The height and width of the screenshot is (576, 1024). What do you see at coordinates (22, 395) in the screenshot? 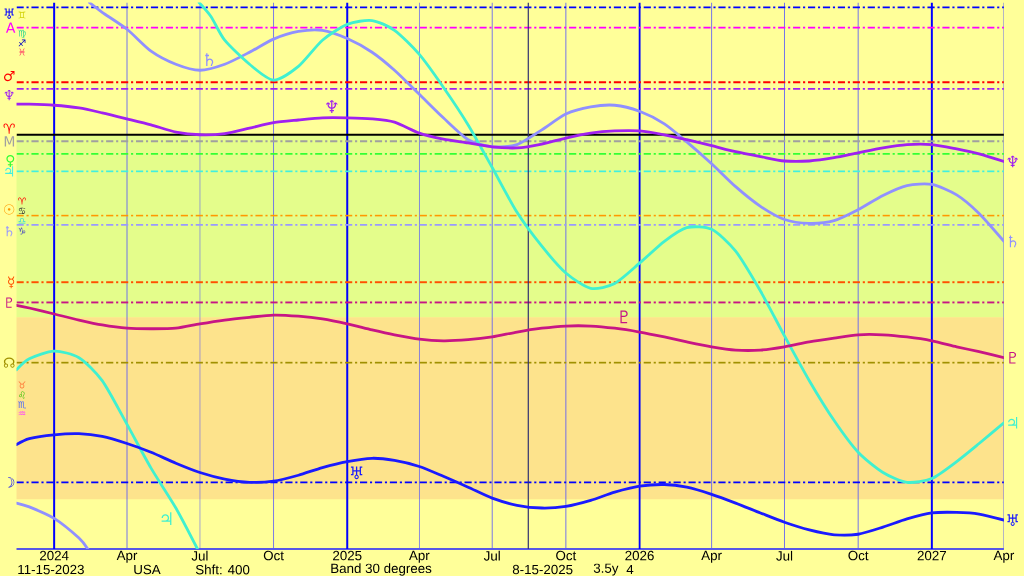
I see `annotation: ♌` at bounding box center [22, 395].